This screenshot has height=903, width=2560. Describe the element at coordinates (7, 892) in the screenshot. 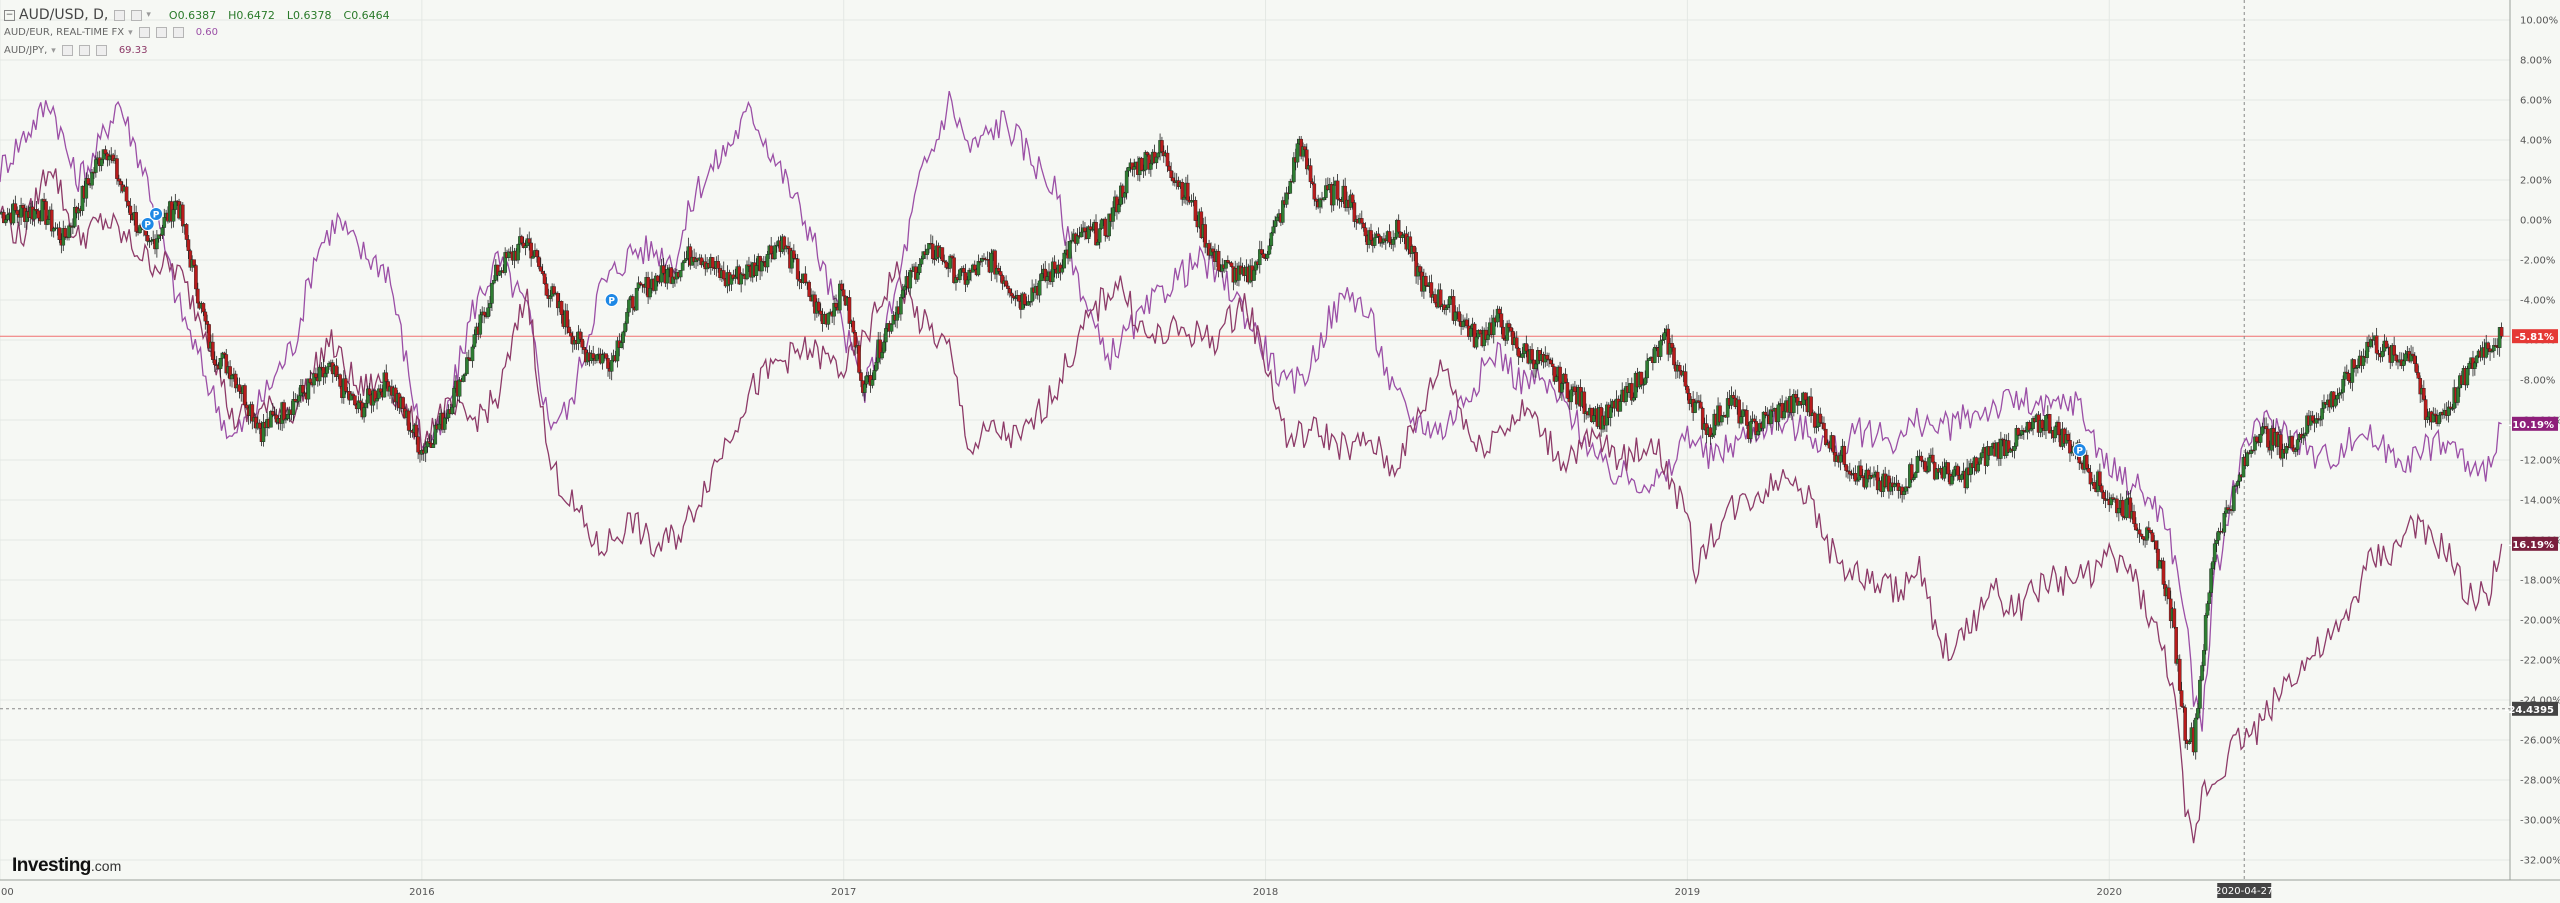

I see `x-tick-label: 00` at that location.